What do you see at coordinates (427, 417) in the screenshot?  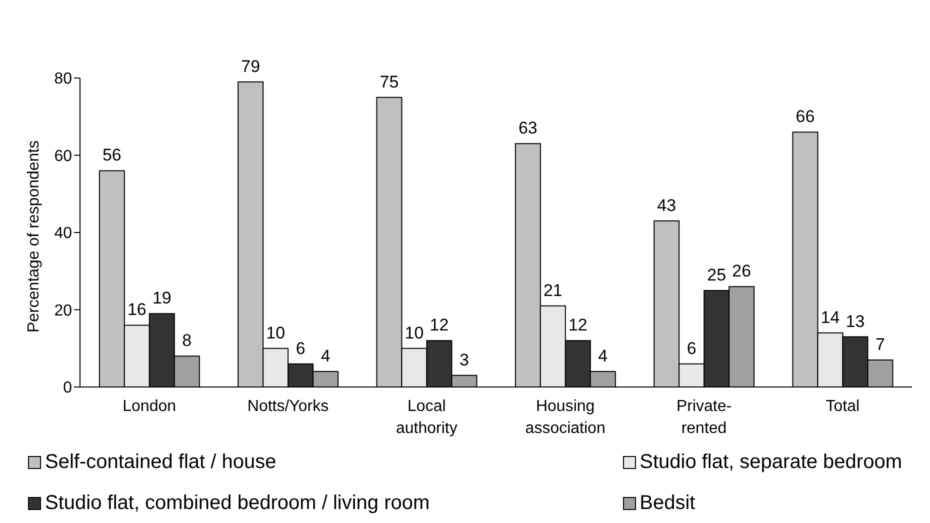 I see `x-tick-label: Local authority` at bounding box center [427, 417].